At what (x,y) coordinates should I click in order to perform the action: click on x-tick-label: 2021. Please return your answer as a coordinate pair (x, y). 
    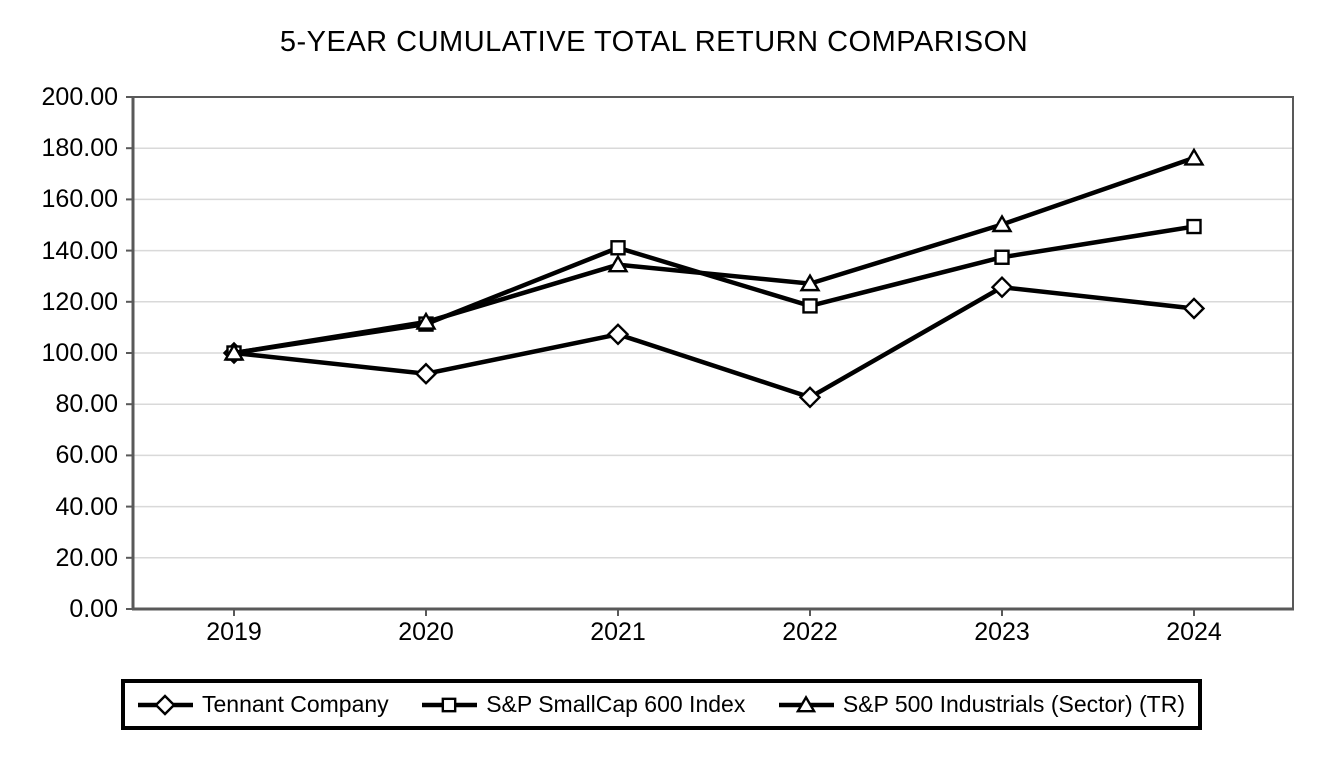
    Looking at the image, I should click on (618, 632).